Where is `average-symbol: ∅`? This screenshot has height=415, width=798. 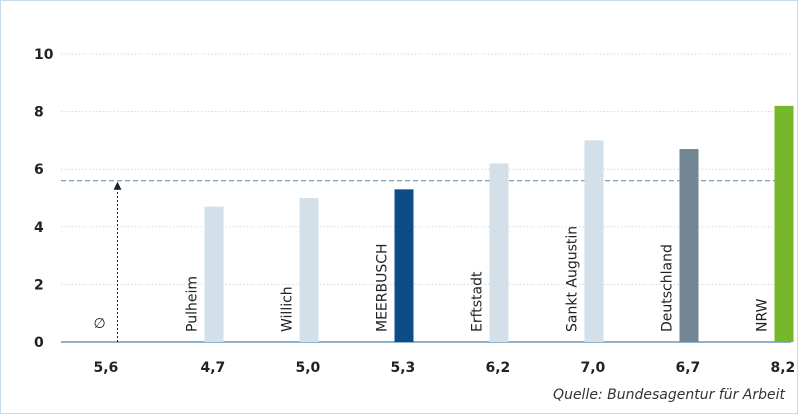
average-symbol: ∅ is located at coordinates (100, 324).